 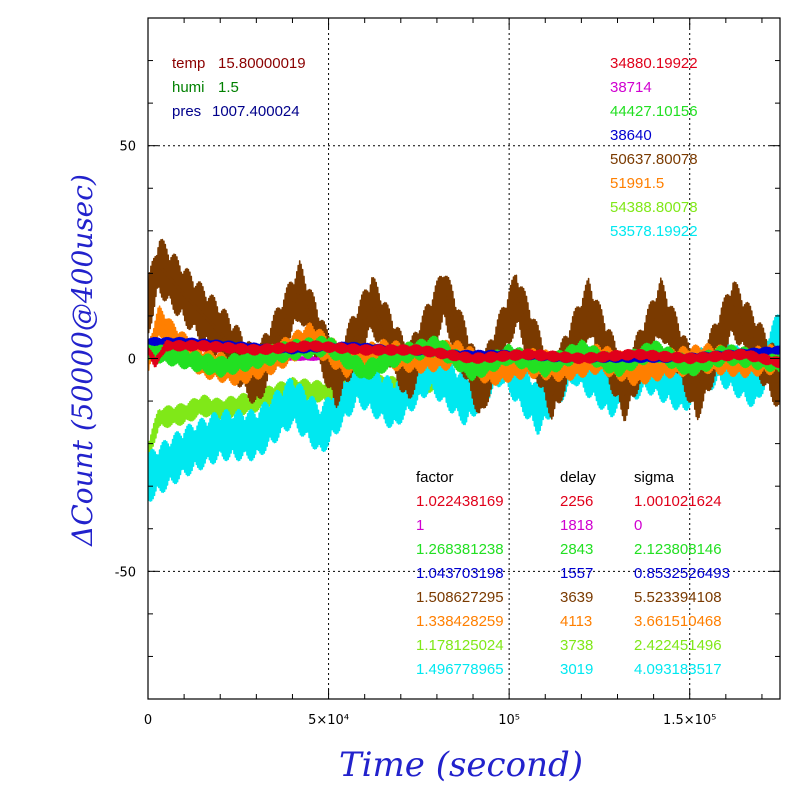 What do you see at coordinates (576, 621) in the screenshot?
I see `series-delay: 4113` at bounding box center [576, 621].